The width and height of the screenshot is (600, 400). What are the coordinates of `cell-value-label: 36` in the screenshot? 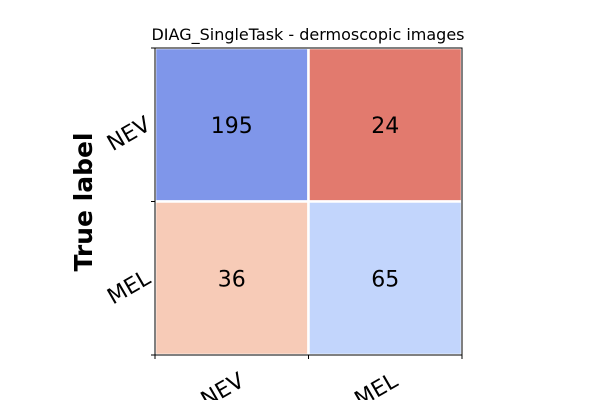 It's located at (232, 279).